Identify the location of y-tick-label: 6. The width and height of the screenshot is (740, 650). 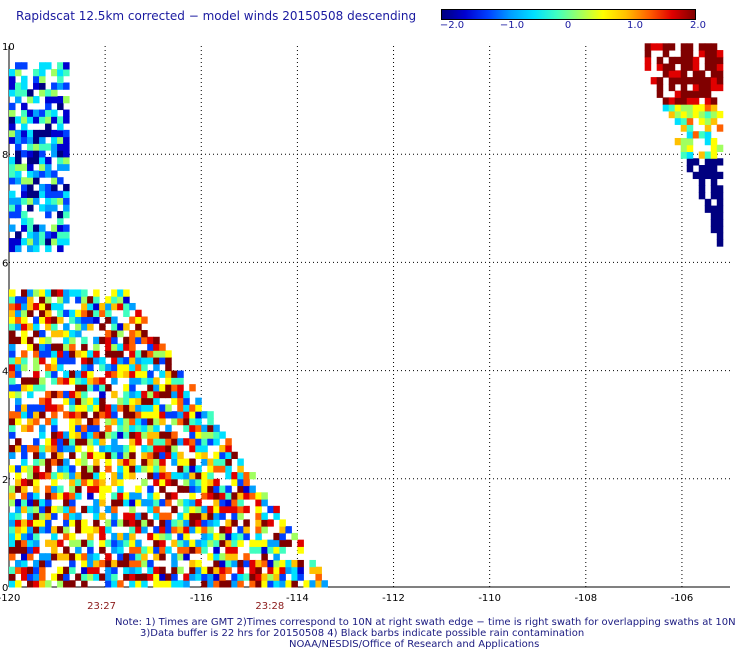
(5, 263).